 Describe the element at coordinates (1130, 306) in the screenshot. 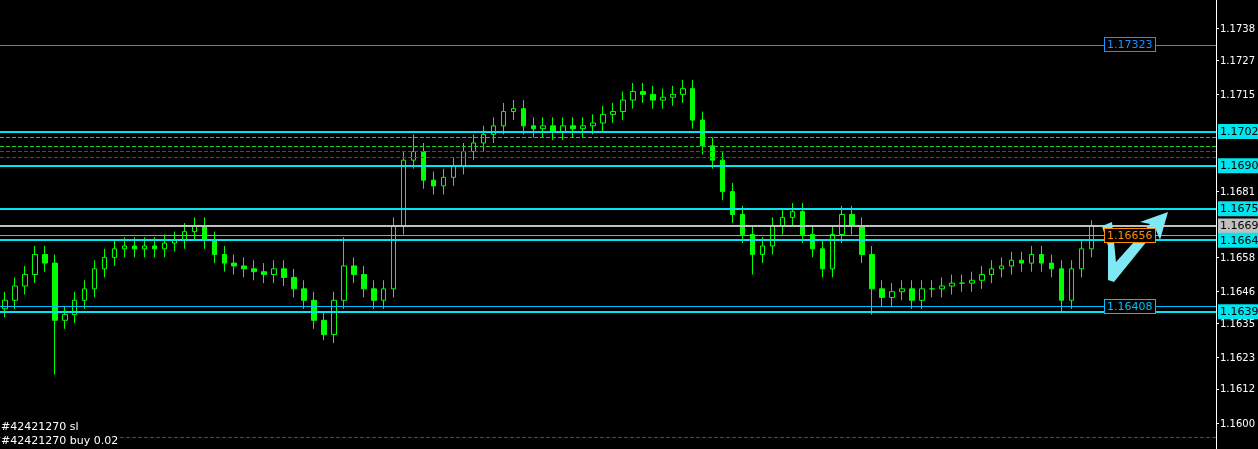

I see `ref-line-label: 1.16408` at that location.